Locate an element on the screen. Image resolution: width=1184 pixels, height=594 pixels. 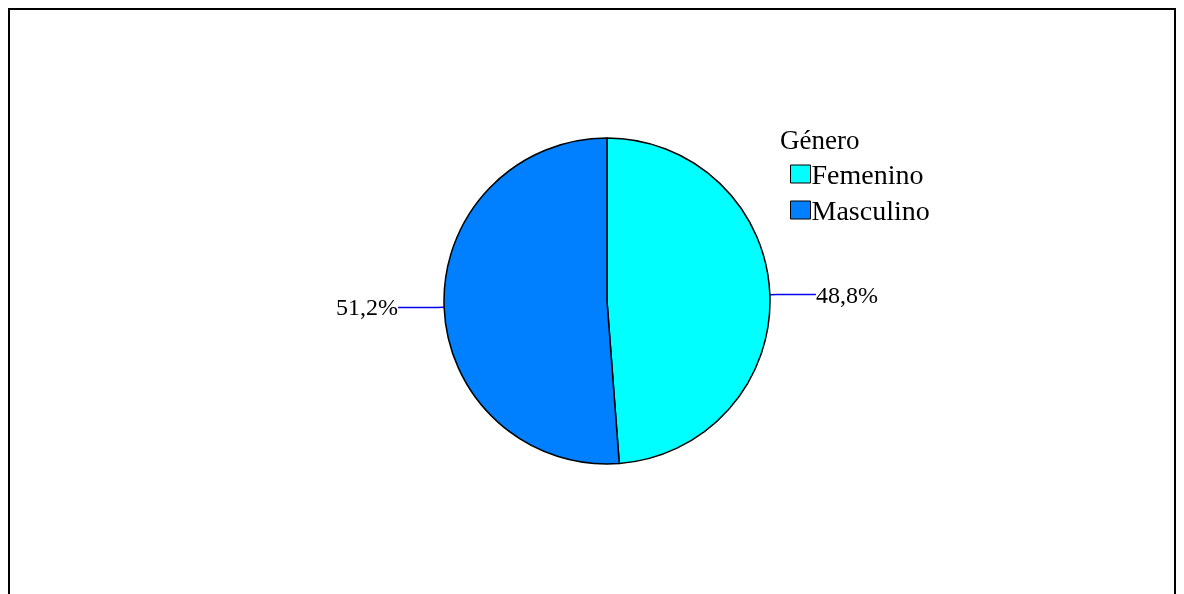
data-label: 48,8% is located at coordinates (846, 294).